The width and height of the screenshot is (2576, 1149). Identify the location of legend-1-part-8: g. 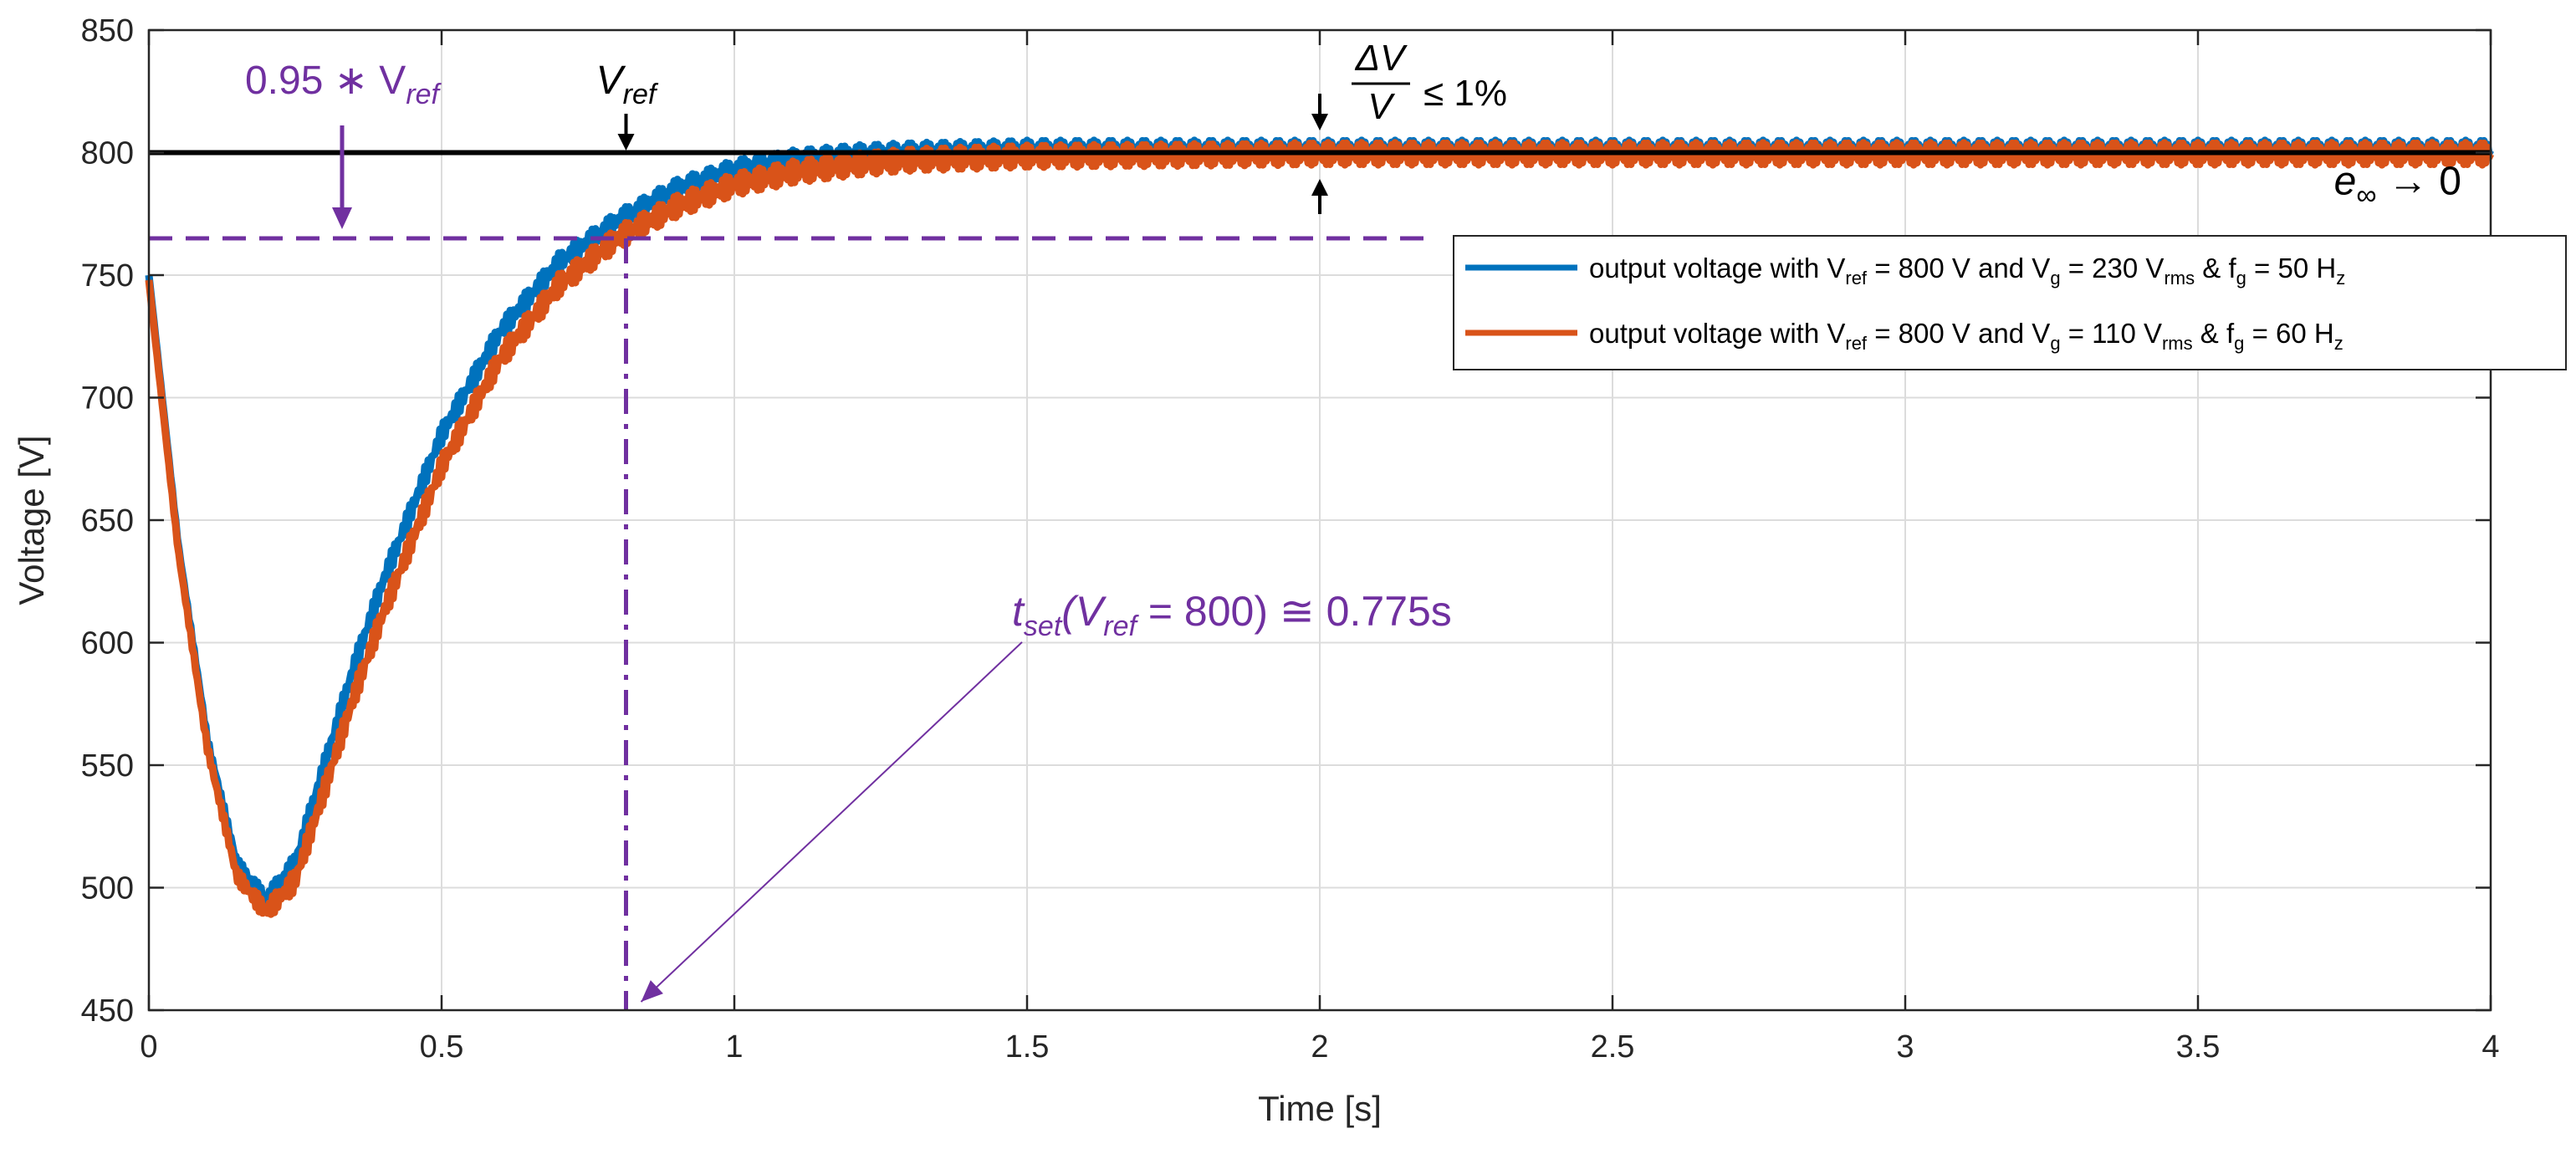
(2241, 278).